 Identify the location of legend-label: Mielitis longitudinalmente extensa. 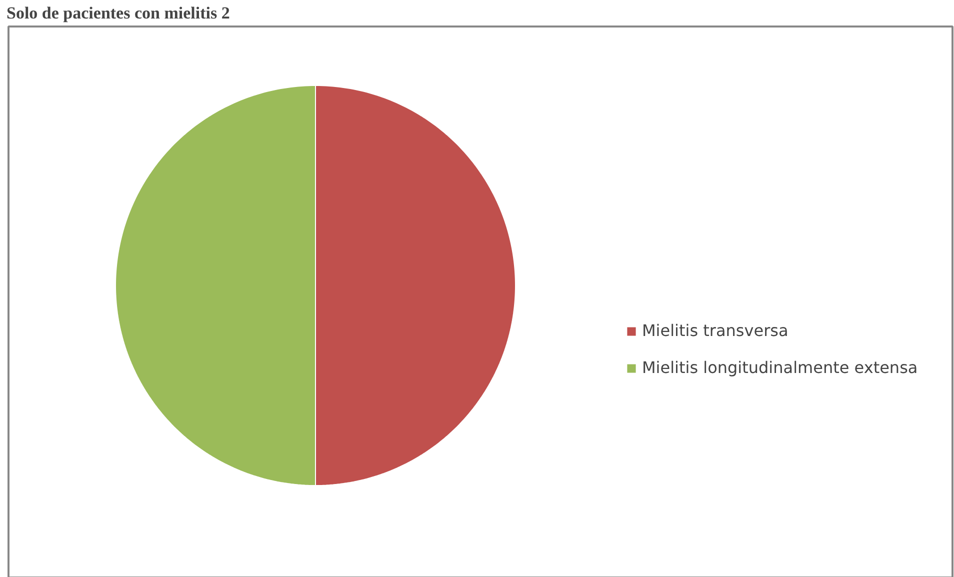
(780, 367).